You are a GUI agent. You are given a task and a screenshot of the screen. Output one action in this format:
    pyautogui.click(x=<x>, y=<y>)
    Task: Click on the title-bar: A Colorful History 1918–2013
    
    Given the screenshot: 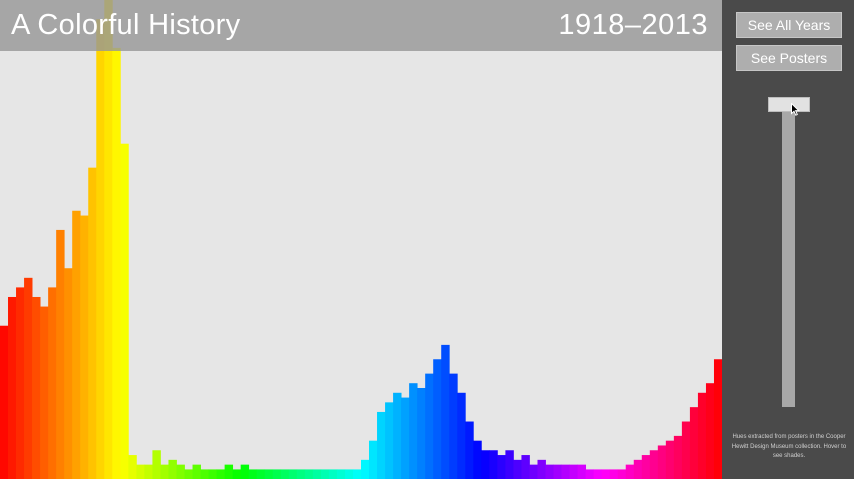 What is the action you would take?
    pyautogui.click(x=361, y=25)
    